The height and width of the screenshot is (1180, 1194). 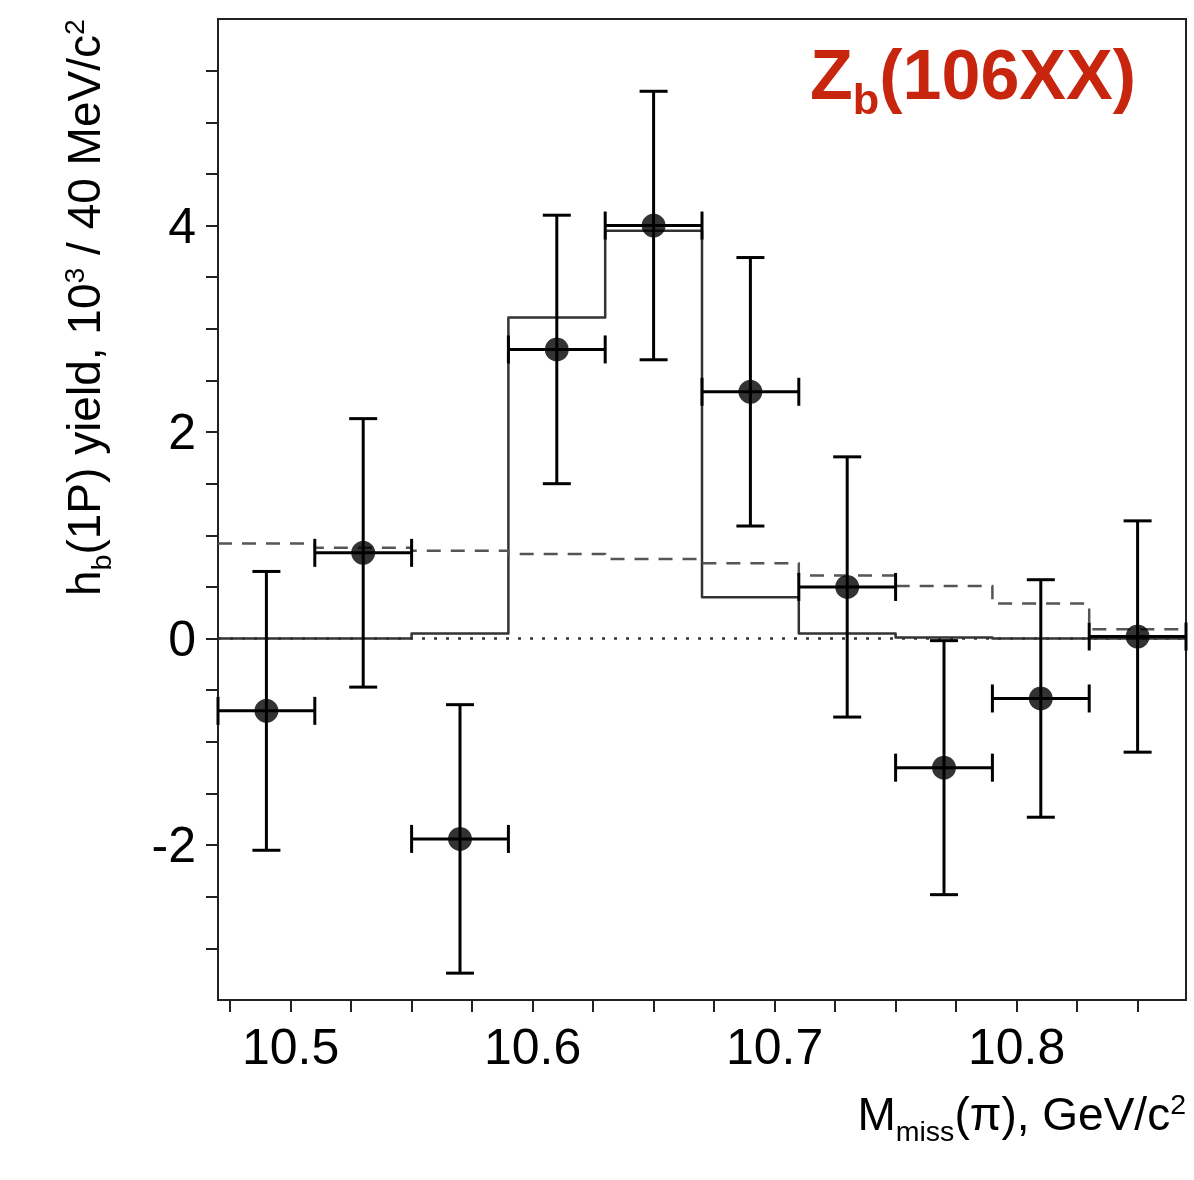 What do you see at coordinates (182, 638) in the screenshot?
I see `y-tick-label: 0` at bounding box center [182, 638].